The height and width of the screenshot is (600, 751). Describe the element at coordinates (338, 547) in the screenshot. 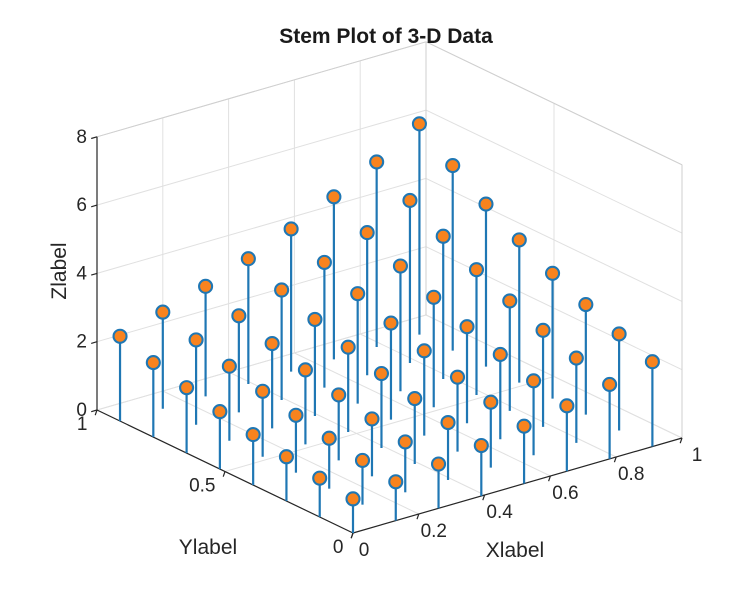

I see `y-tick-label: 0` at that location.